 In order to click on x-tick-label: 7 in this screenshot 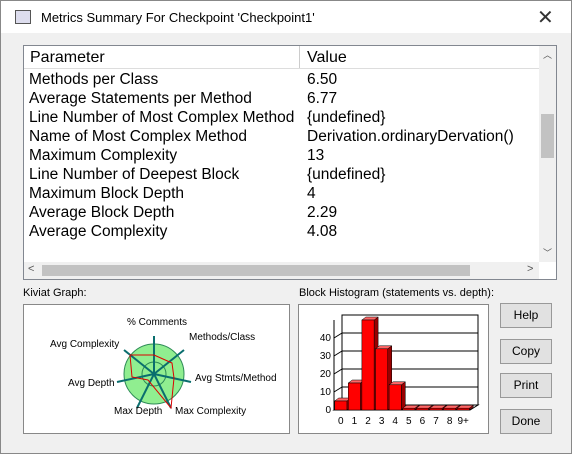, I will do `click(436, 421)`.